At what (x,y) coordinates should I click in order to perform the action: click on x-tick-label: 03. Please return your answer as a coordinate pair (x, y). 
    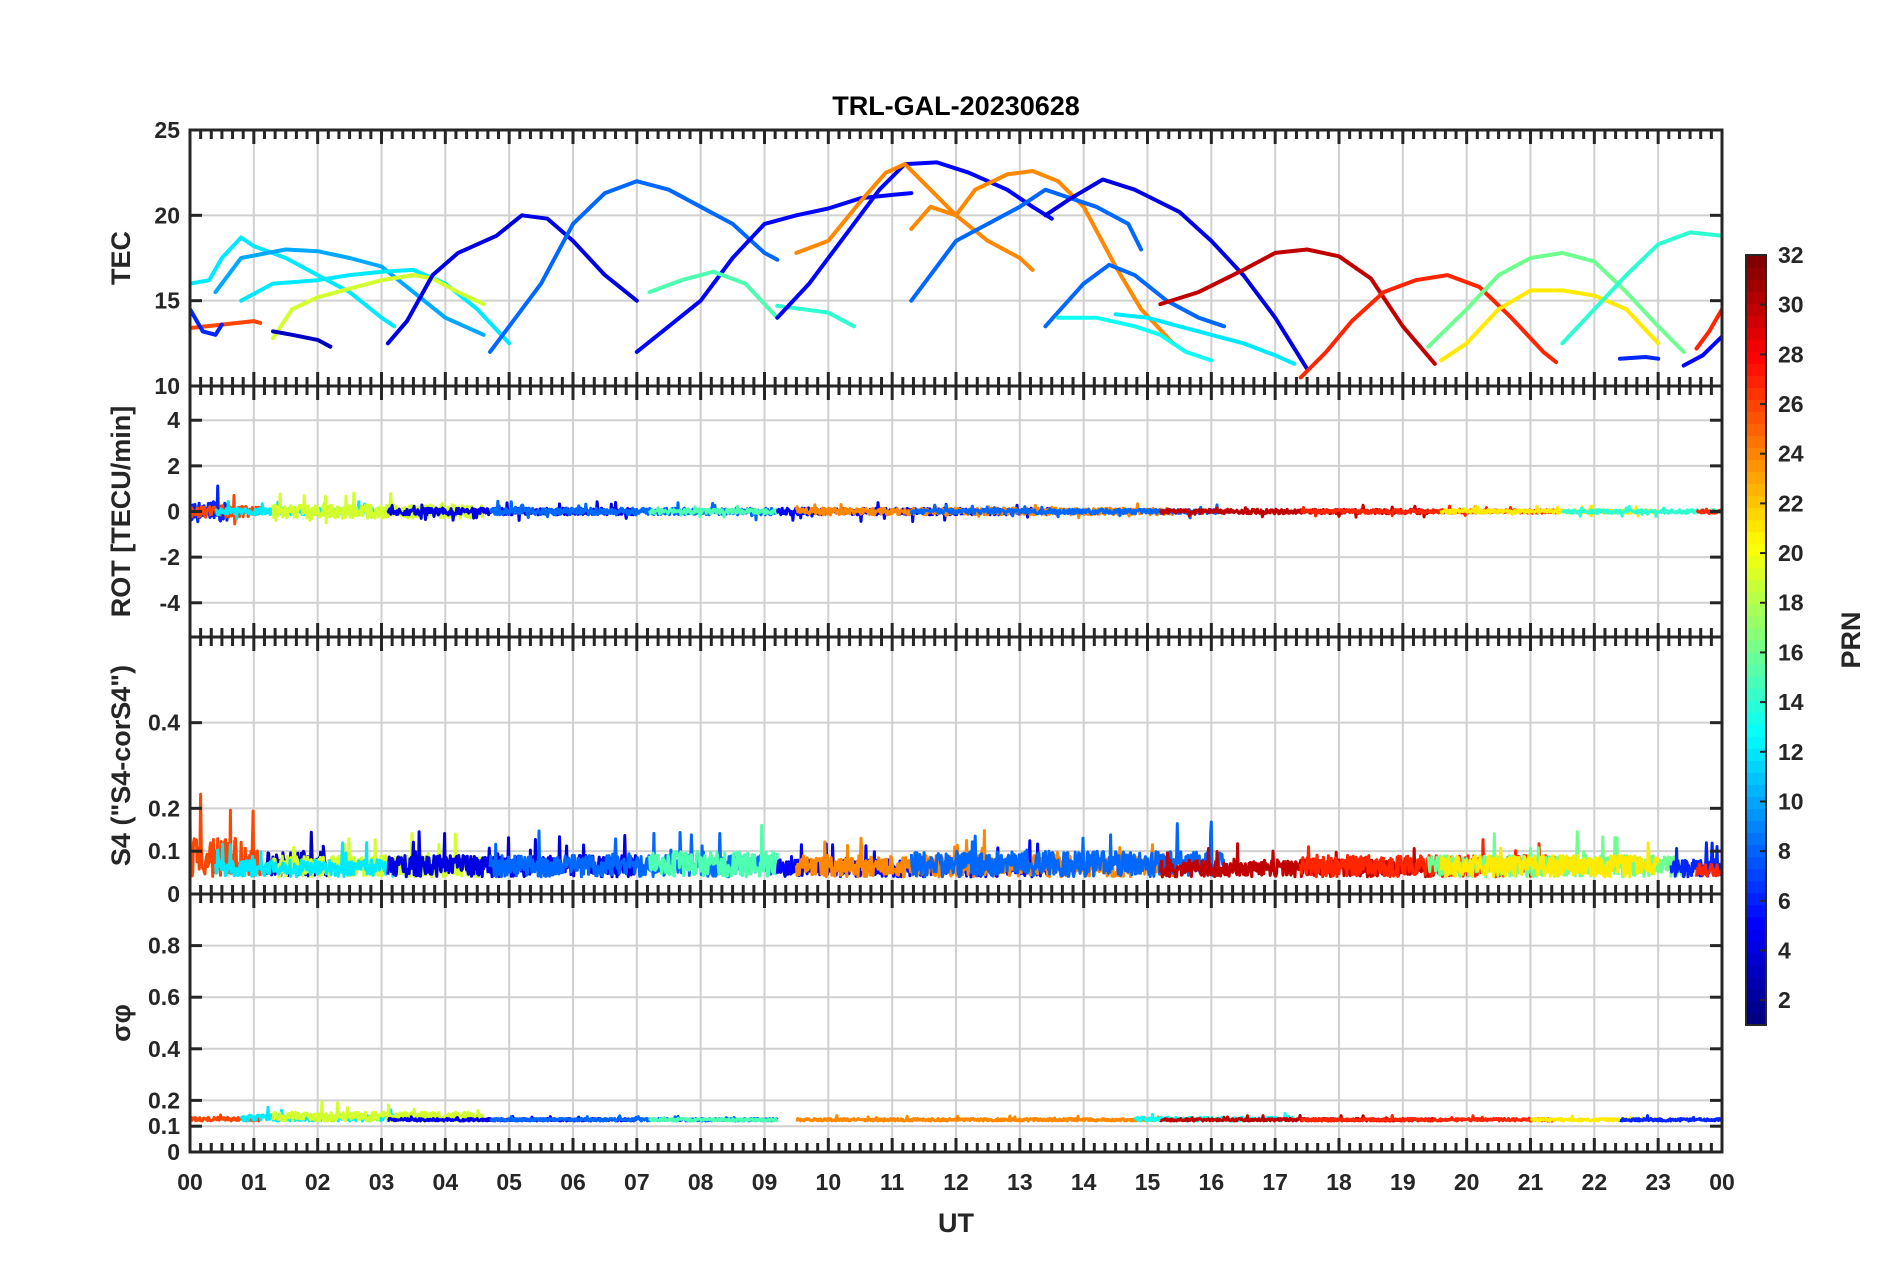
    Looking at the image, I should click on (382, 1182).